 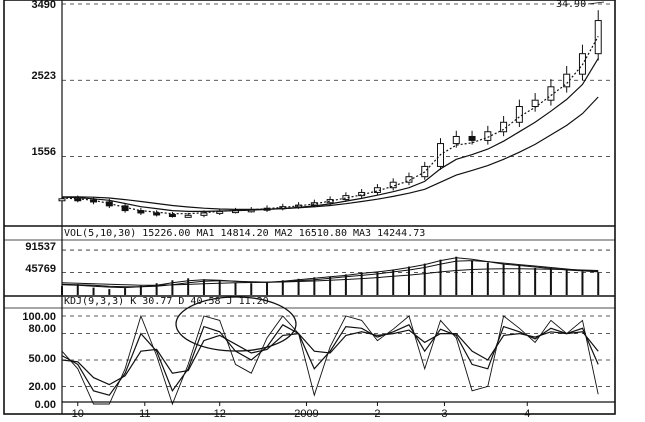 I want to click on volume-bars, so click(x=330, y=275).